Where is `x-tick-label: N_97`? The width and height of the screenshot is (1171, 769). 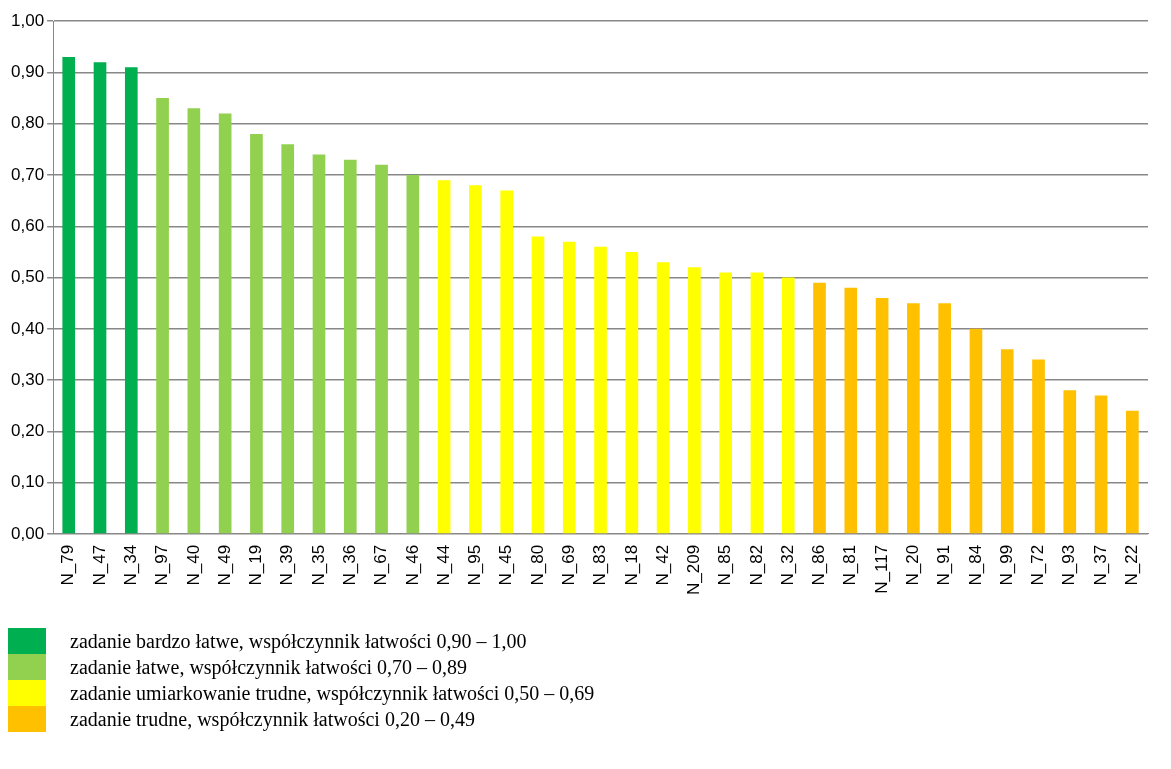
x-tick-label: N_97 is located at coordinates (162, 565).